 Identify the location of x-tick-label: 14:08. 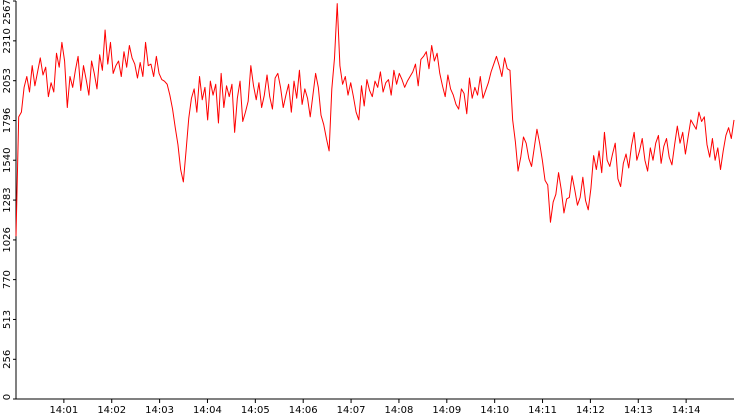
(399, 410).